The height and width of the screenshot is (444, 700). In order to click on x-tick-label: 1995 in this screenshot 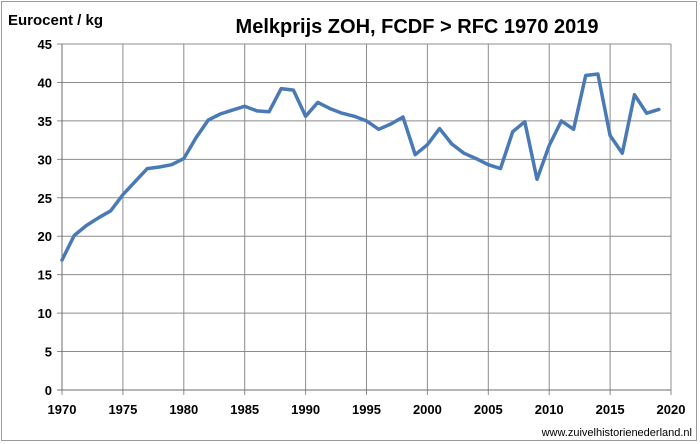, I will do `click(366, 409)`.